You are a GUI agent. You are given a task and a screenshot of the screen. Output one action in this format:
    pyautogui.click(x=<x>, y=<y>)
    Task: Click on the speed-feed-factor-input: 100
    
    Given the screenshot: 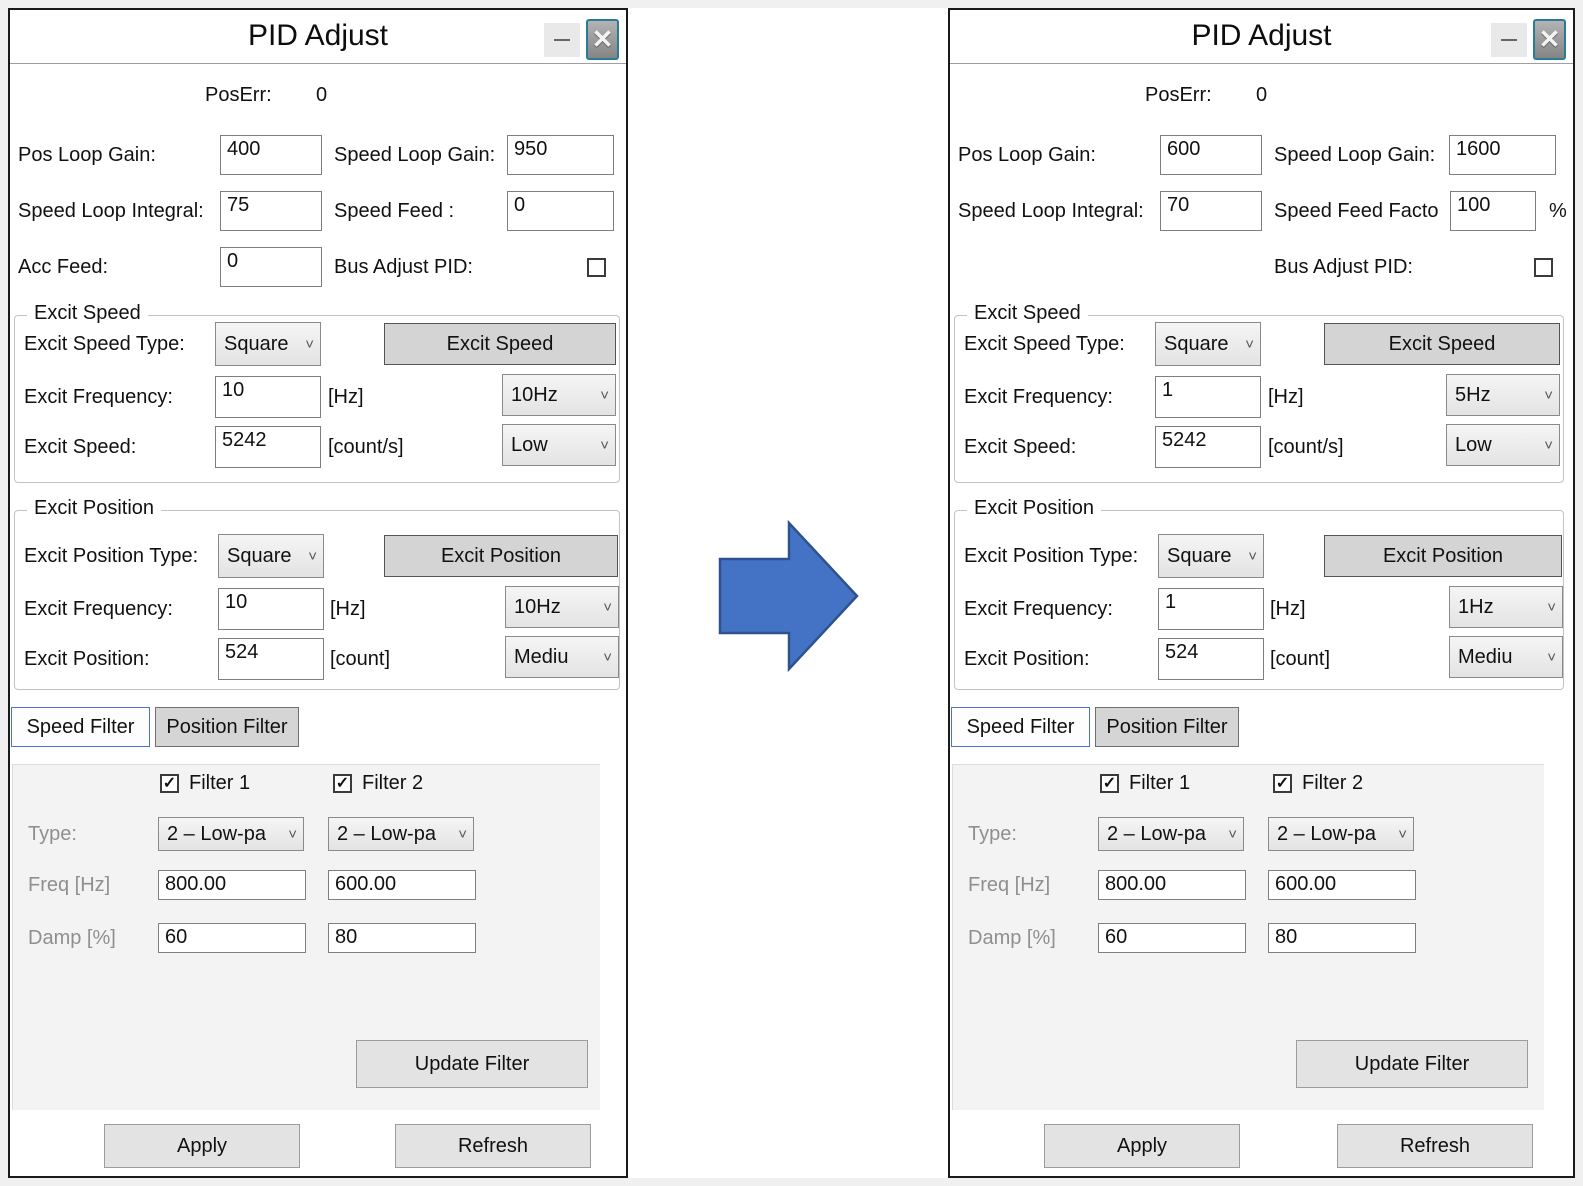 What is the action you would take?
    pyautogui.click(x=1493, y=211)
    